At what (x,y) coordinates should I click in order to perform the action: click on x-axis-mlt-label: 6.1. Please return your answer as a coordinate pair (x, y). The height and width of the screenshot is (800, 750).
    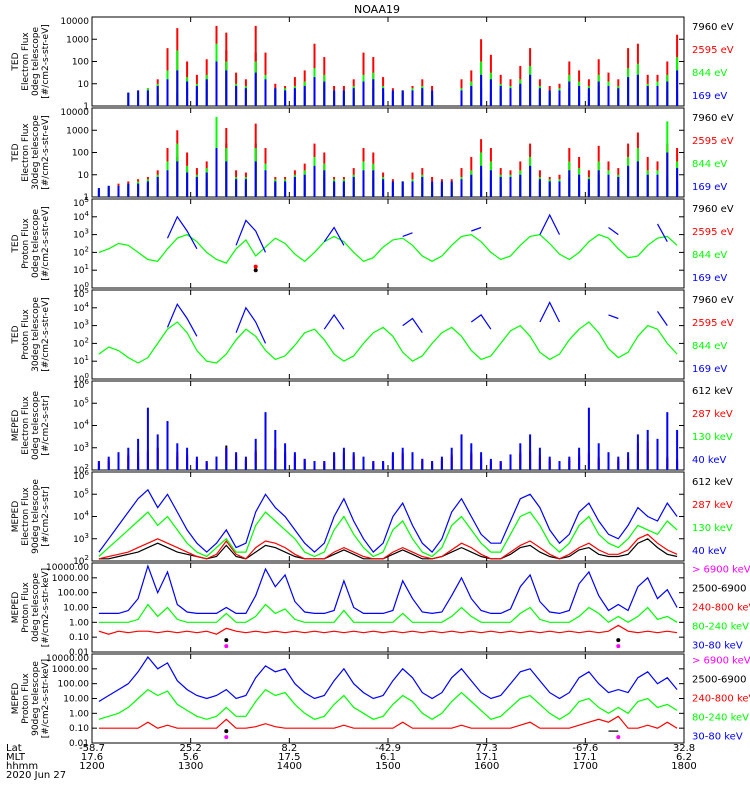
    Looking at the image, I should click on (388, 757).